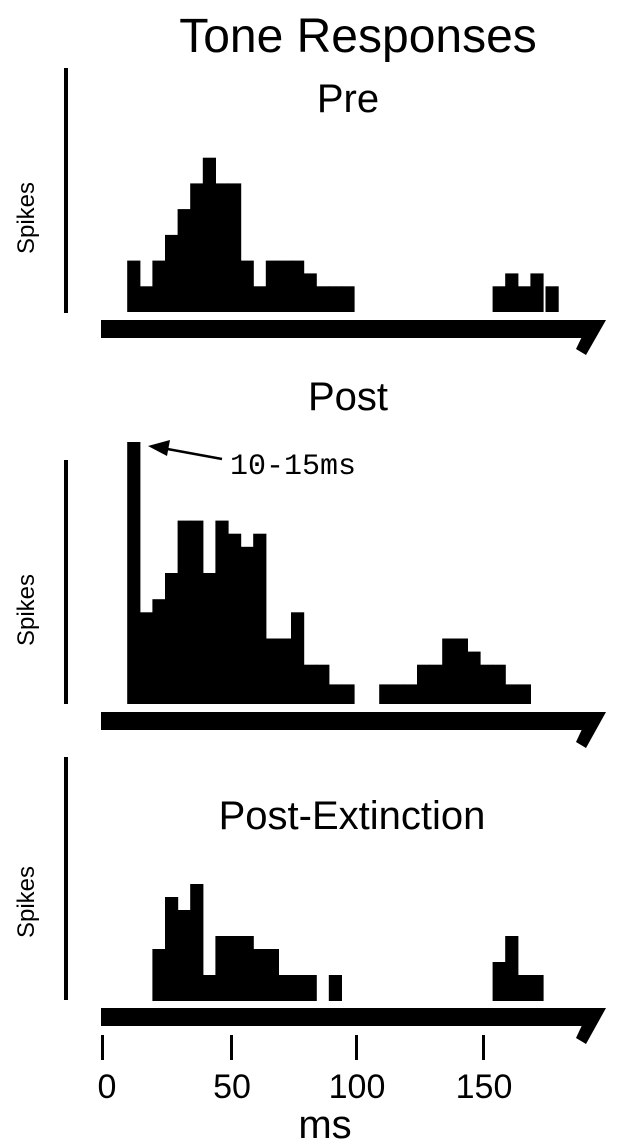 Image resolution: width=625 pixels, height=1145 pixels. I want to click on annotation-arrow, so click(185, 450).